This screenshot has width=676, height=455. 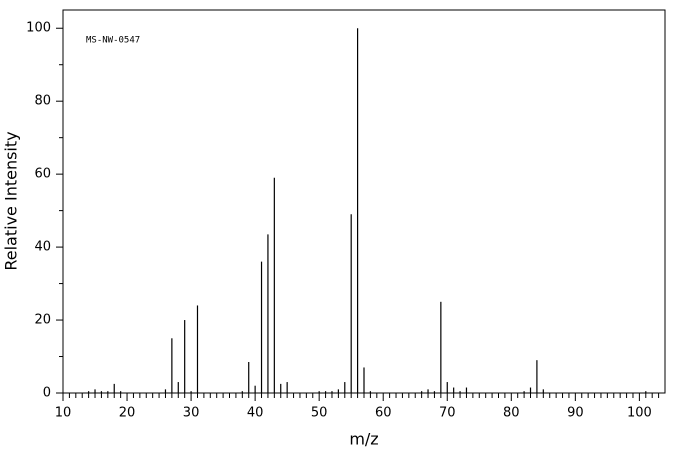 What do you see at coordinates (38, 28) in the screenshot?
I see `y-tick-label: 100` at bounding box center [38, 28].